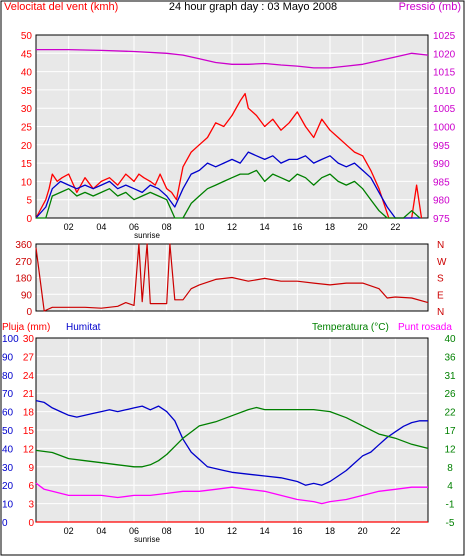 The image size is (465, 556). What do you see at coordinates (69, 227) in the screenshot?
I see `p1-x-tick-label: 02` at bounding box center [69, 227].